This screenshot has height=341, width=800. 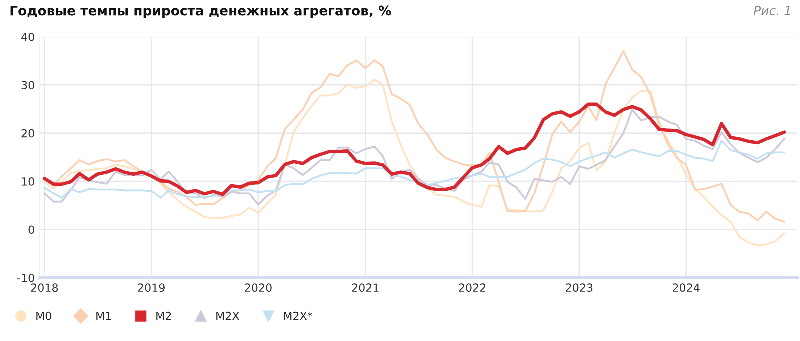 What do you see at coordinates (472, 288) in the screenshot?
I see `x-tick-label: 2022` at bounding box center [472, 288].